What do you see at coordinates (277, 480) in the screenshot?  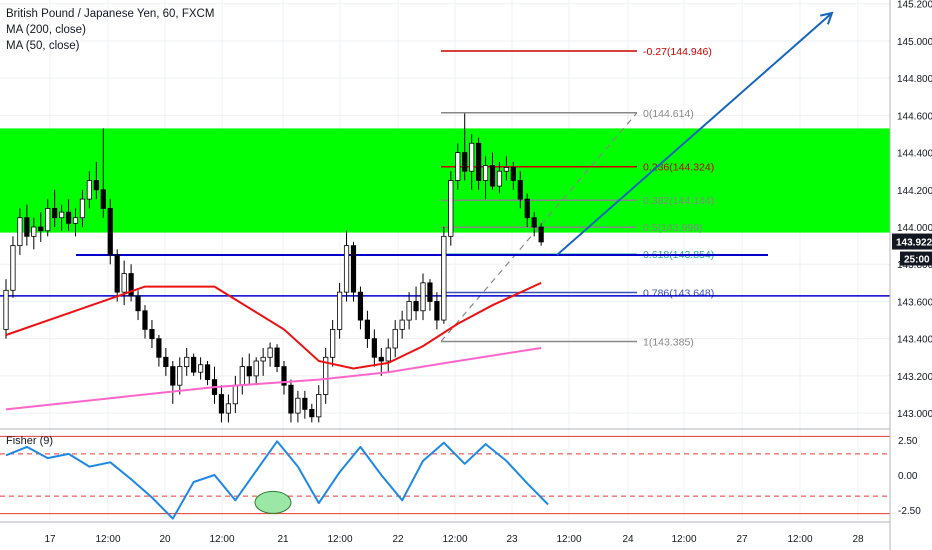 I see `fisher-line` at bounding box center [277, 480].